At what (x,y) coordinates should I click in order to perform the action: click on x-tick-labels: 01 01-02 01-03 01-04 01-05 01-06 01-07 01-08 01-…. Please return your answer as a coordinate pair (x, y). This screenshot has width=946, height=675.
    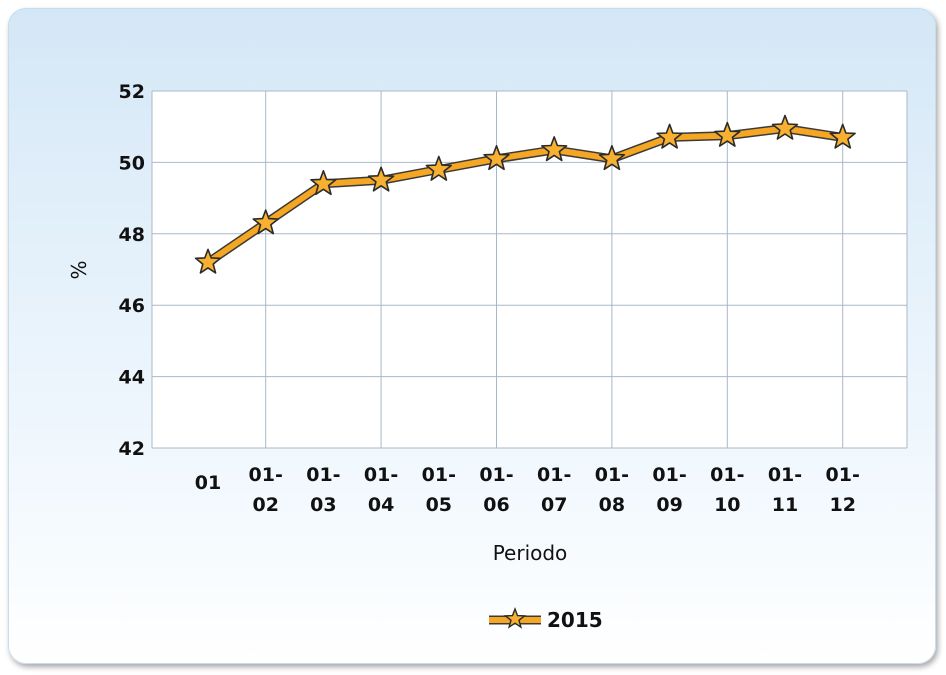
    Looking at the image, I should click on (527, 490).